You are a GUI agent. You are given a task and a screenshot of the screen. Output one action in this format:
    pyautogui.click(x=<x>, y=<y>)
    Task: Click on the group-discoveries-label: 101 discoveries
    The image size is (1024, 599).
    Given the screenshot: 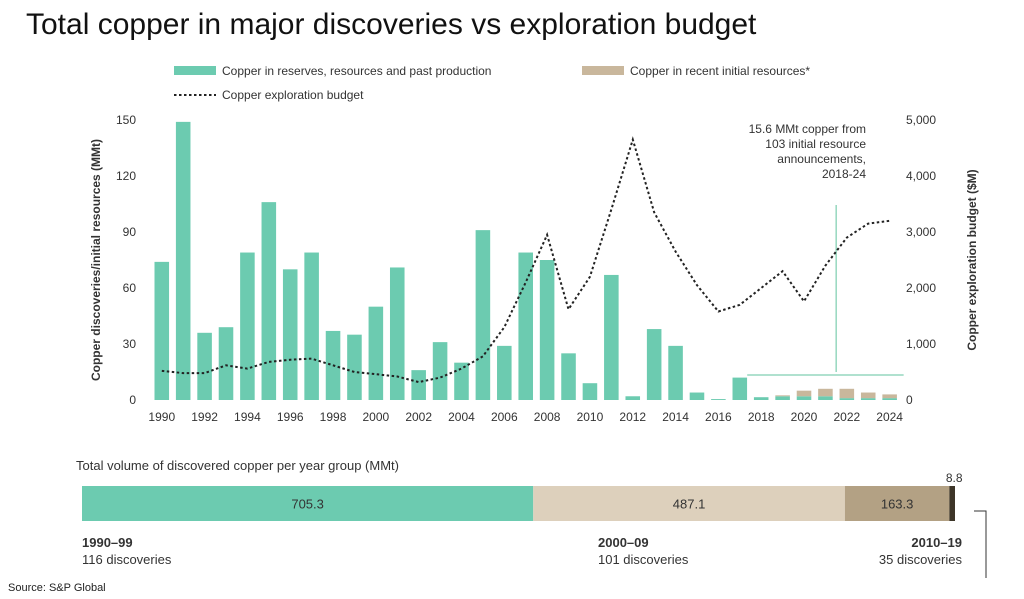 What is the action you would take?
    pyautogui.click(x=643, y=559)
    